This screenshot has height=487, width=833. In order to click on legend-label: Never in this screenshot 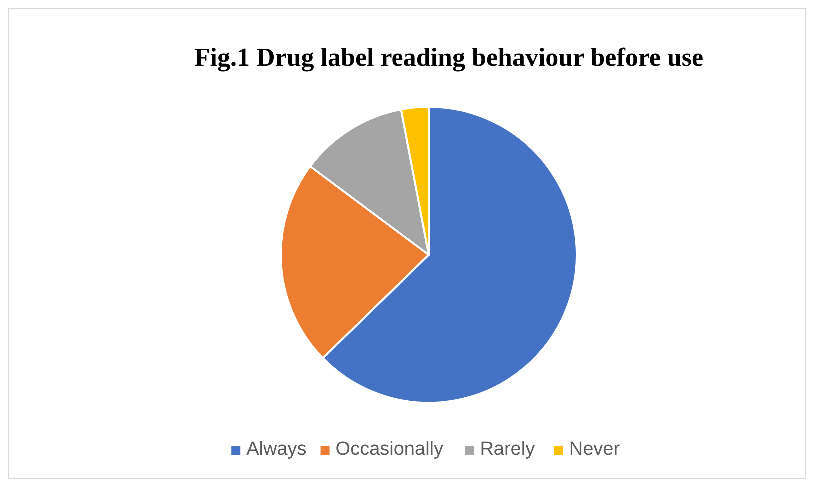, I will do `click(595, 449)`.